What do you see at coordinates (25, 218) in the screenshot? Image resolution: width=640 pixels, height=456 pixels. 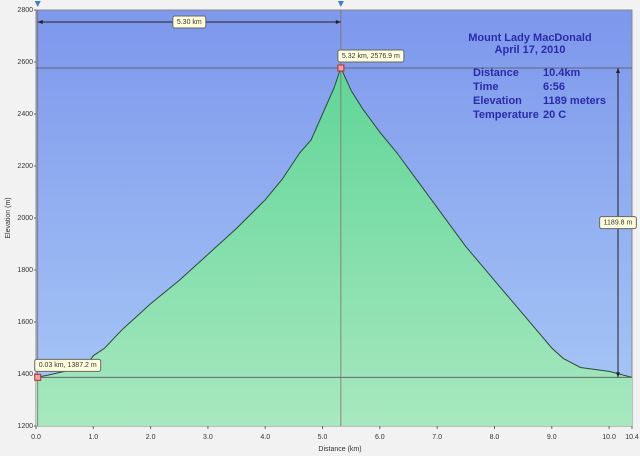 I see `y-tick-label: 2000` at bounding box center [25, 218].